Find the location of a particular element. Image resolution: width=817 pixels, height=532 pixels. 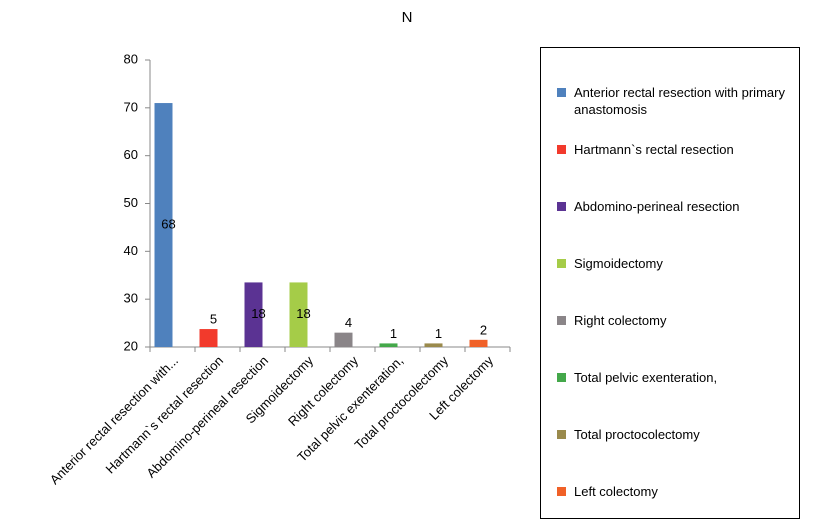

data-label: 68 is located at coordinates (168, 223).